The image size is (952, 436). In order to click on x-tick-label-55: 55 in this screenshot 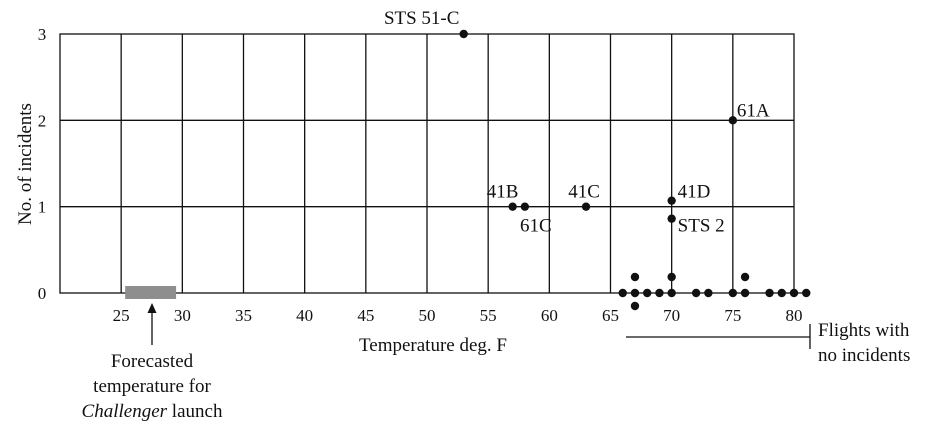, I will do `click(488, 315)`.